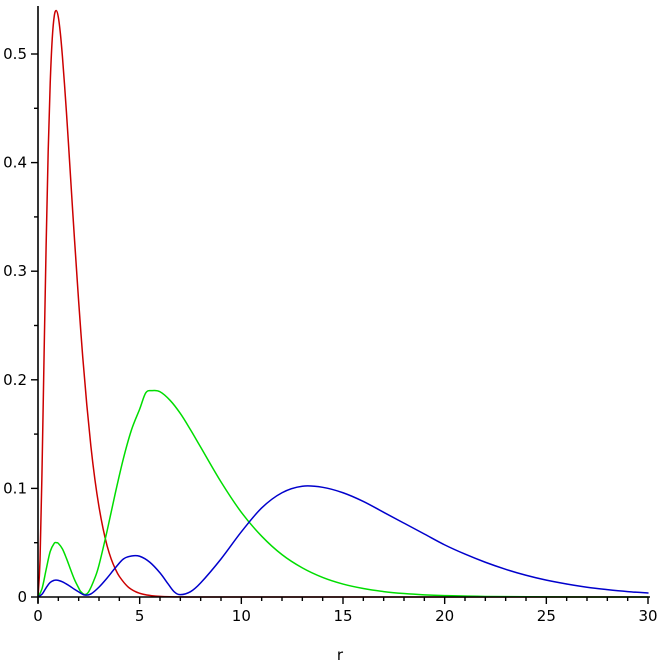 The width and height of the screenshot is (669, 669). Describe the element at coordinates (444, 616) in the screenshot. I see `x-tick-label: 20` at that location.